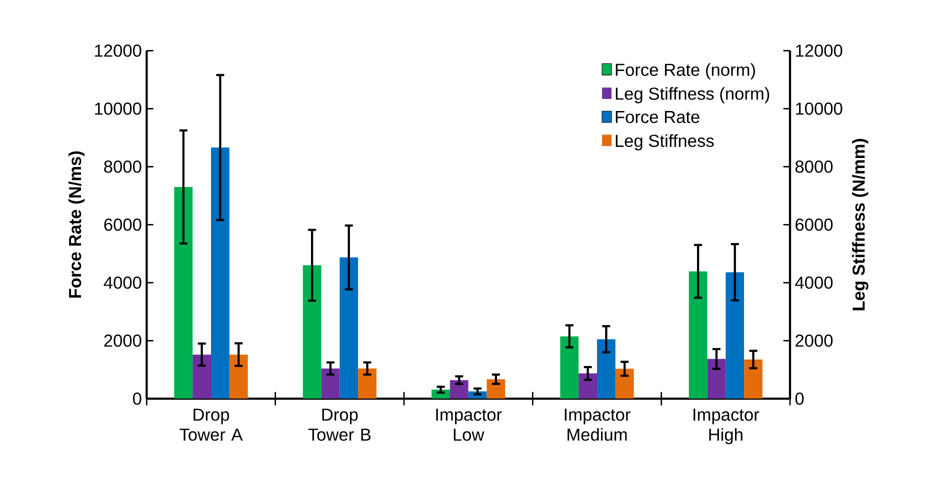 The height and width of the screenshot is (492, 948). Describe the element at coordinates (597, 424) in the screenshot. I see `x-tick-label: Impactor Medium` at that location.